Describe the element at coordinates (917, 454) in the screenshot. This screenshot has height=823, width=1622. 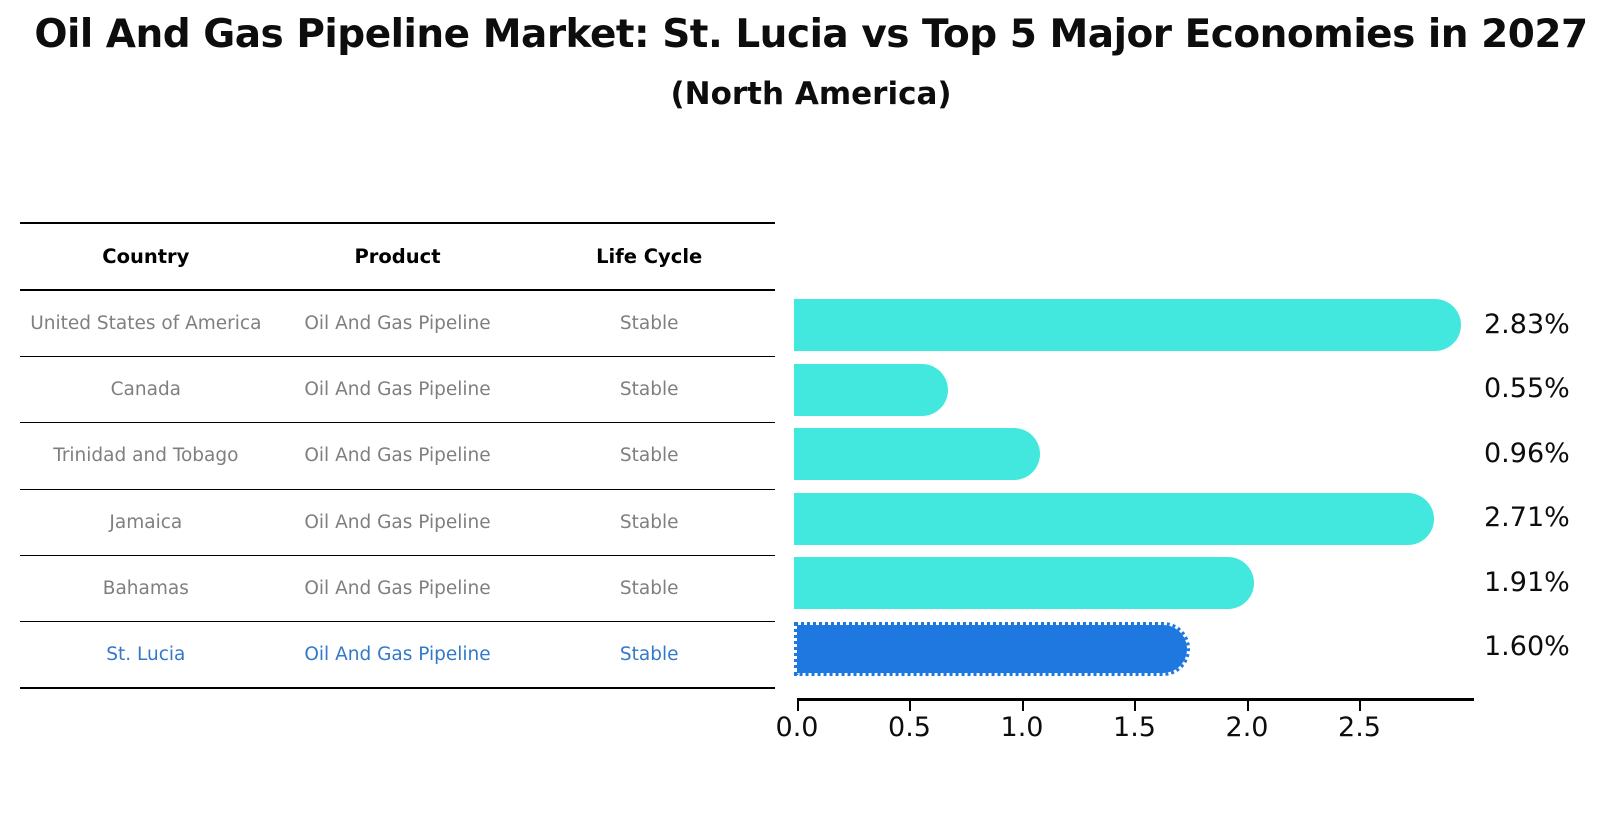
I see `bar-trinidad-and-tobago` at that location.